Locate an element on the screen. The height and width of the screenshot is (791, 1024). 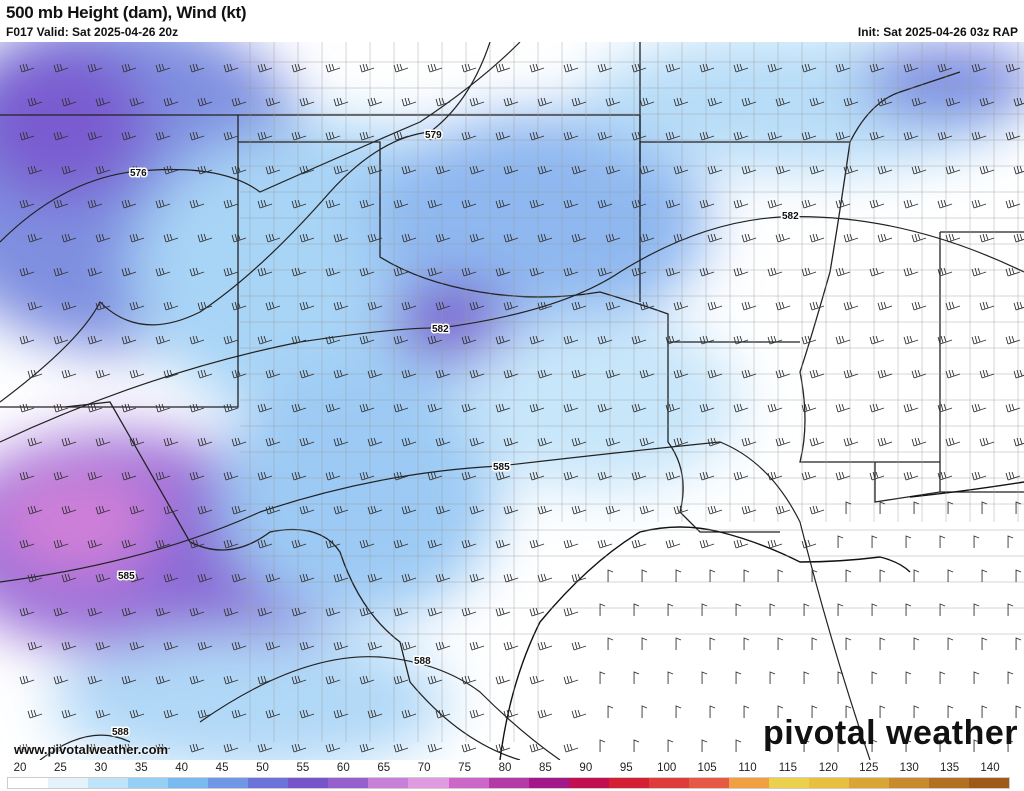
colorbar-label: 90 is located at coordinates (586, 768).